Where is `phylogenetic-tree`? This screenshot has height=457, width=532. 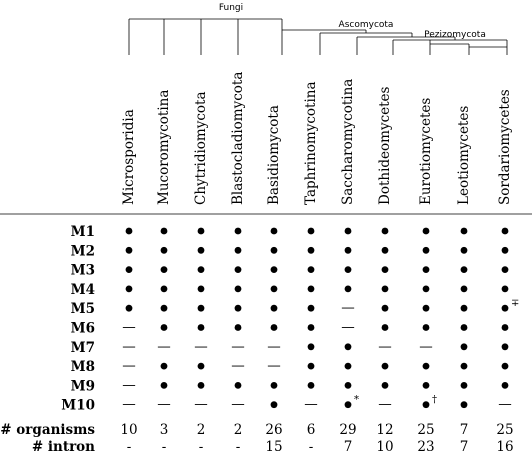
phylogenetic-tree is located at coordinates (318, 36).